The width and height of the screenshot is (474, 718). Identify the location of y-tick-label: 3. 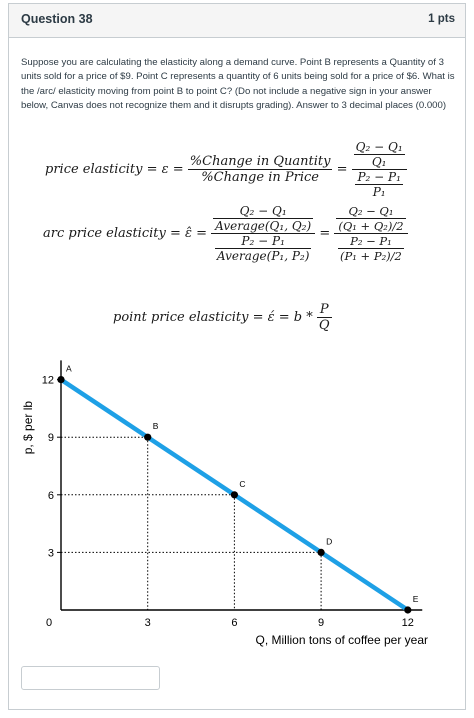
(51, 553).